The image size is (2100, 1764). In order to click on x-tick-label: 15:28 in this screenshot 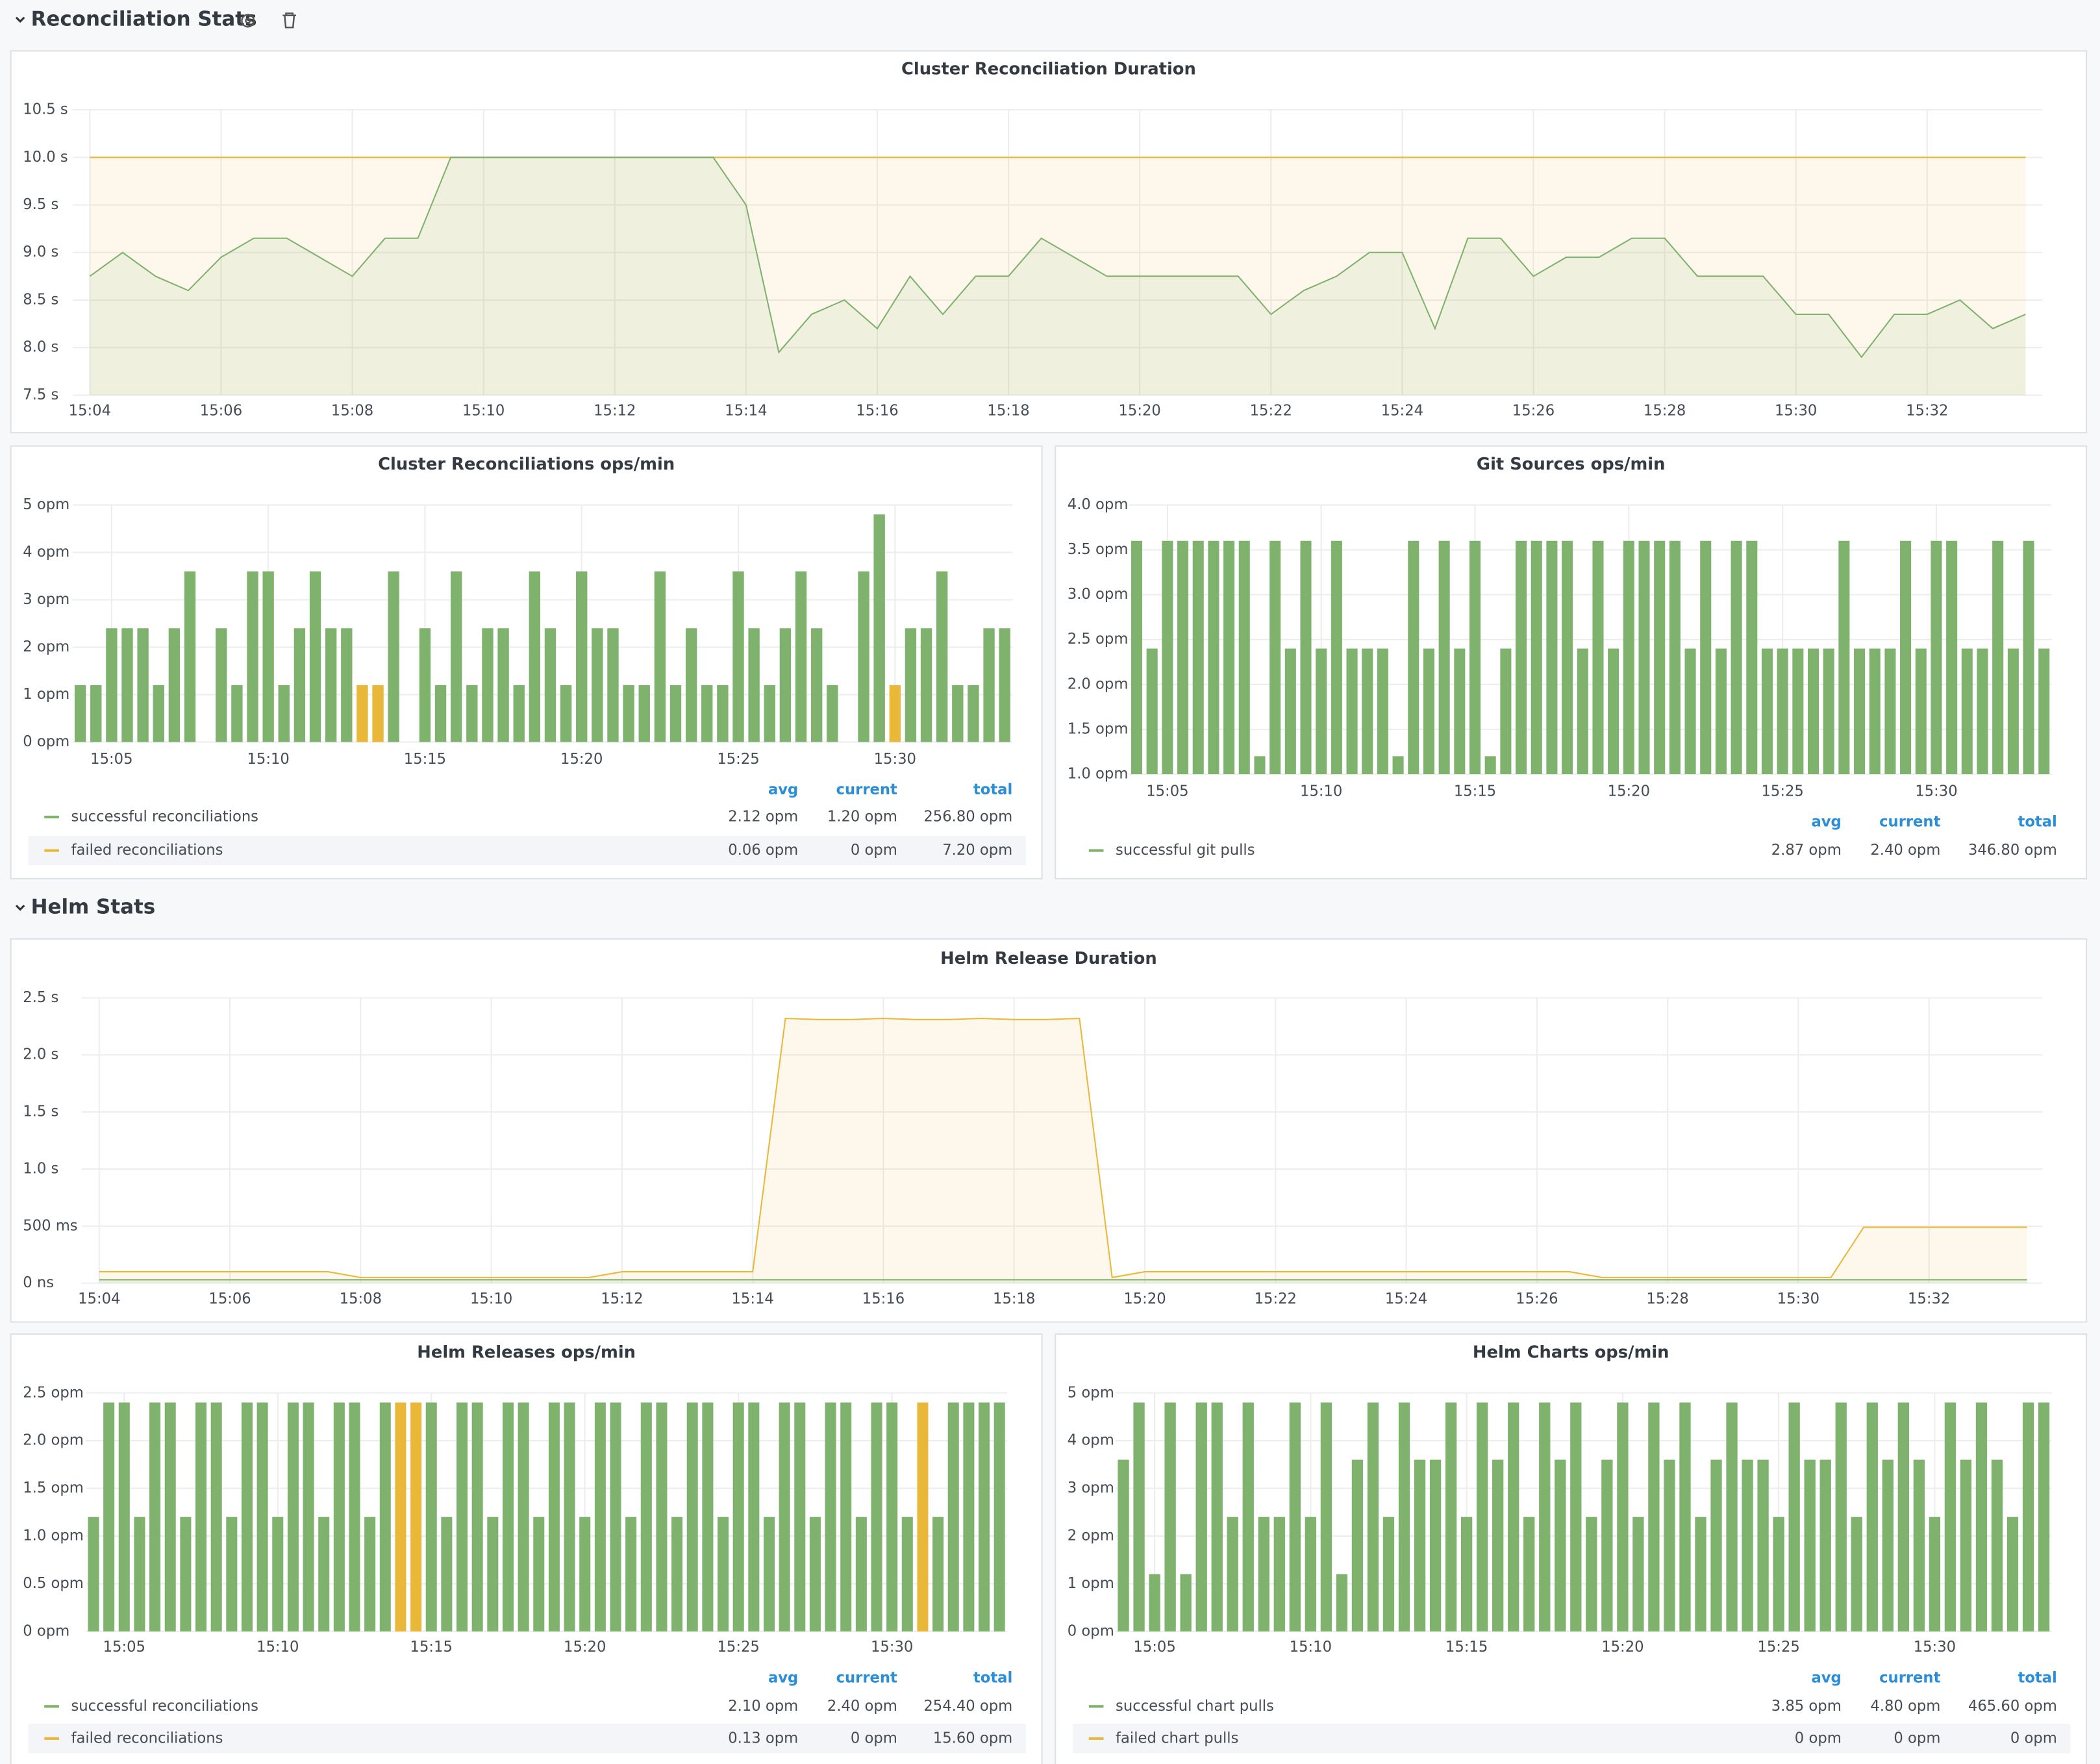, I will do `click(1665, 411)`.